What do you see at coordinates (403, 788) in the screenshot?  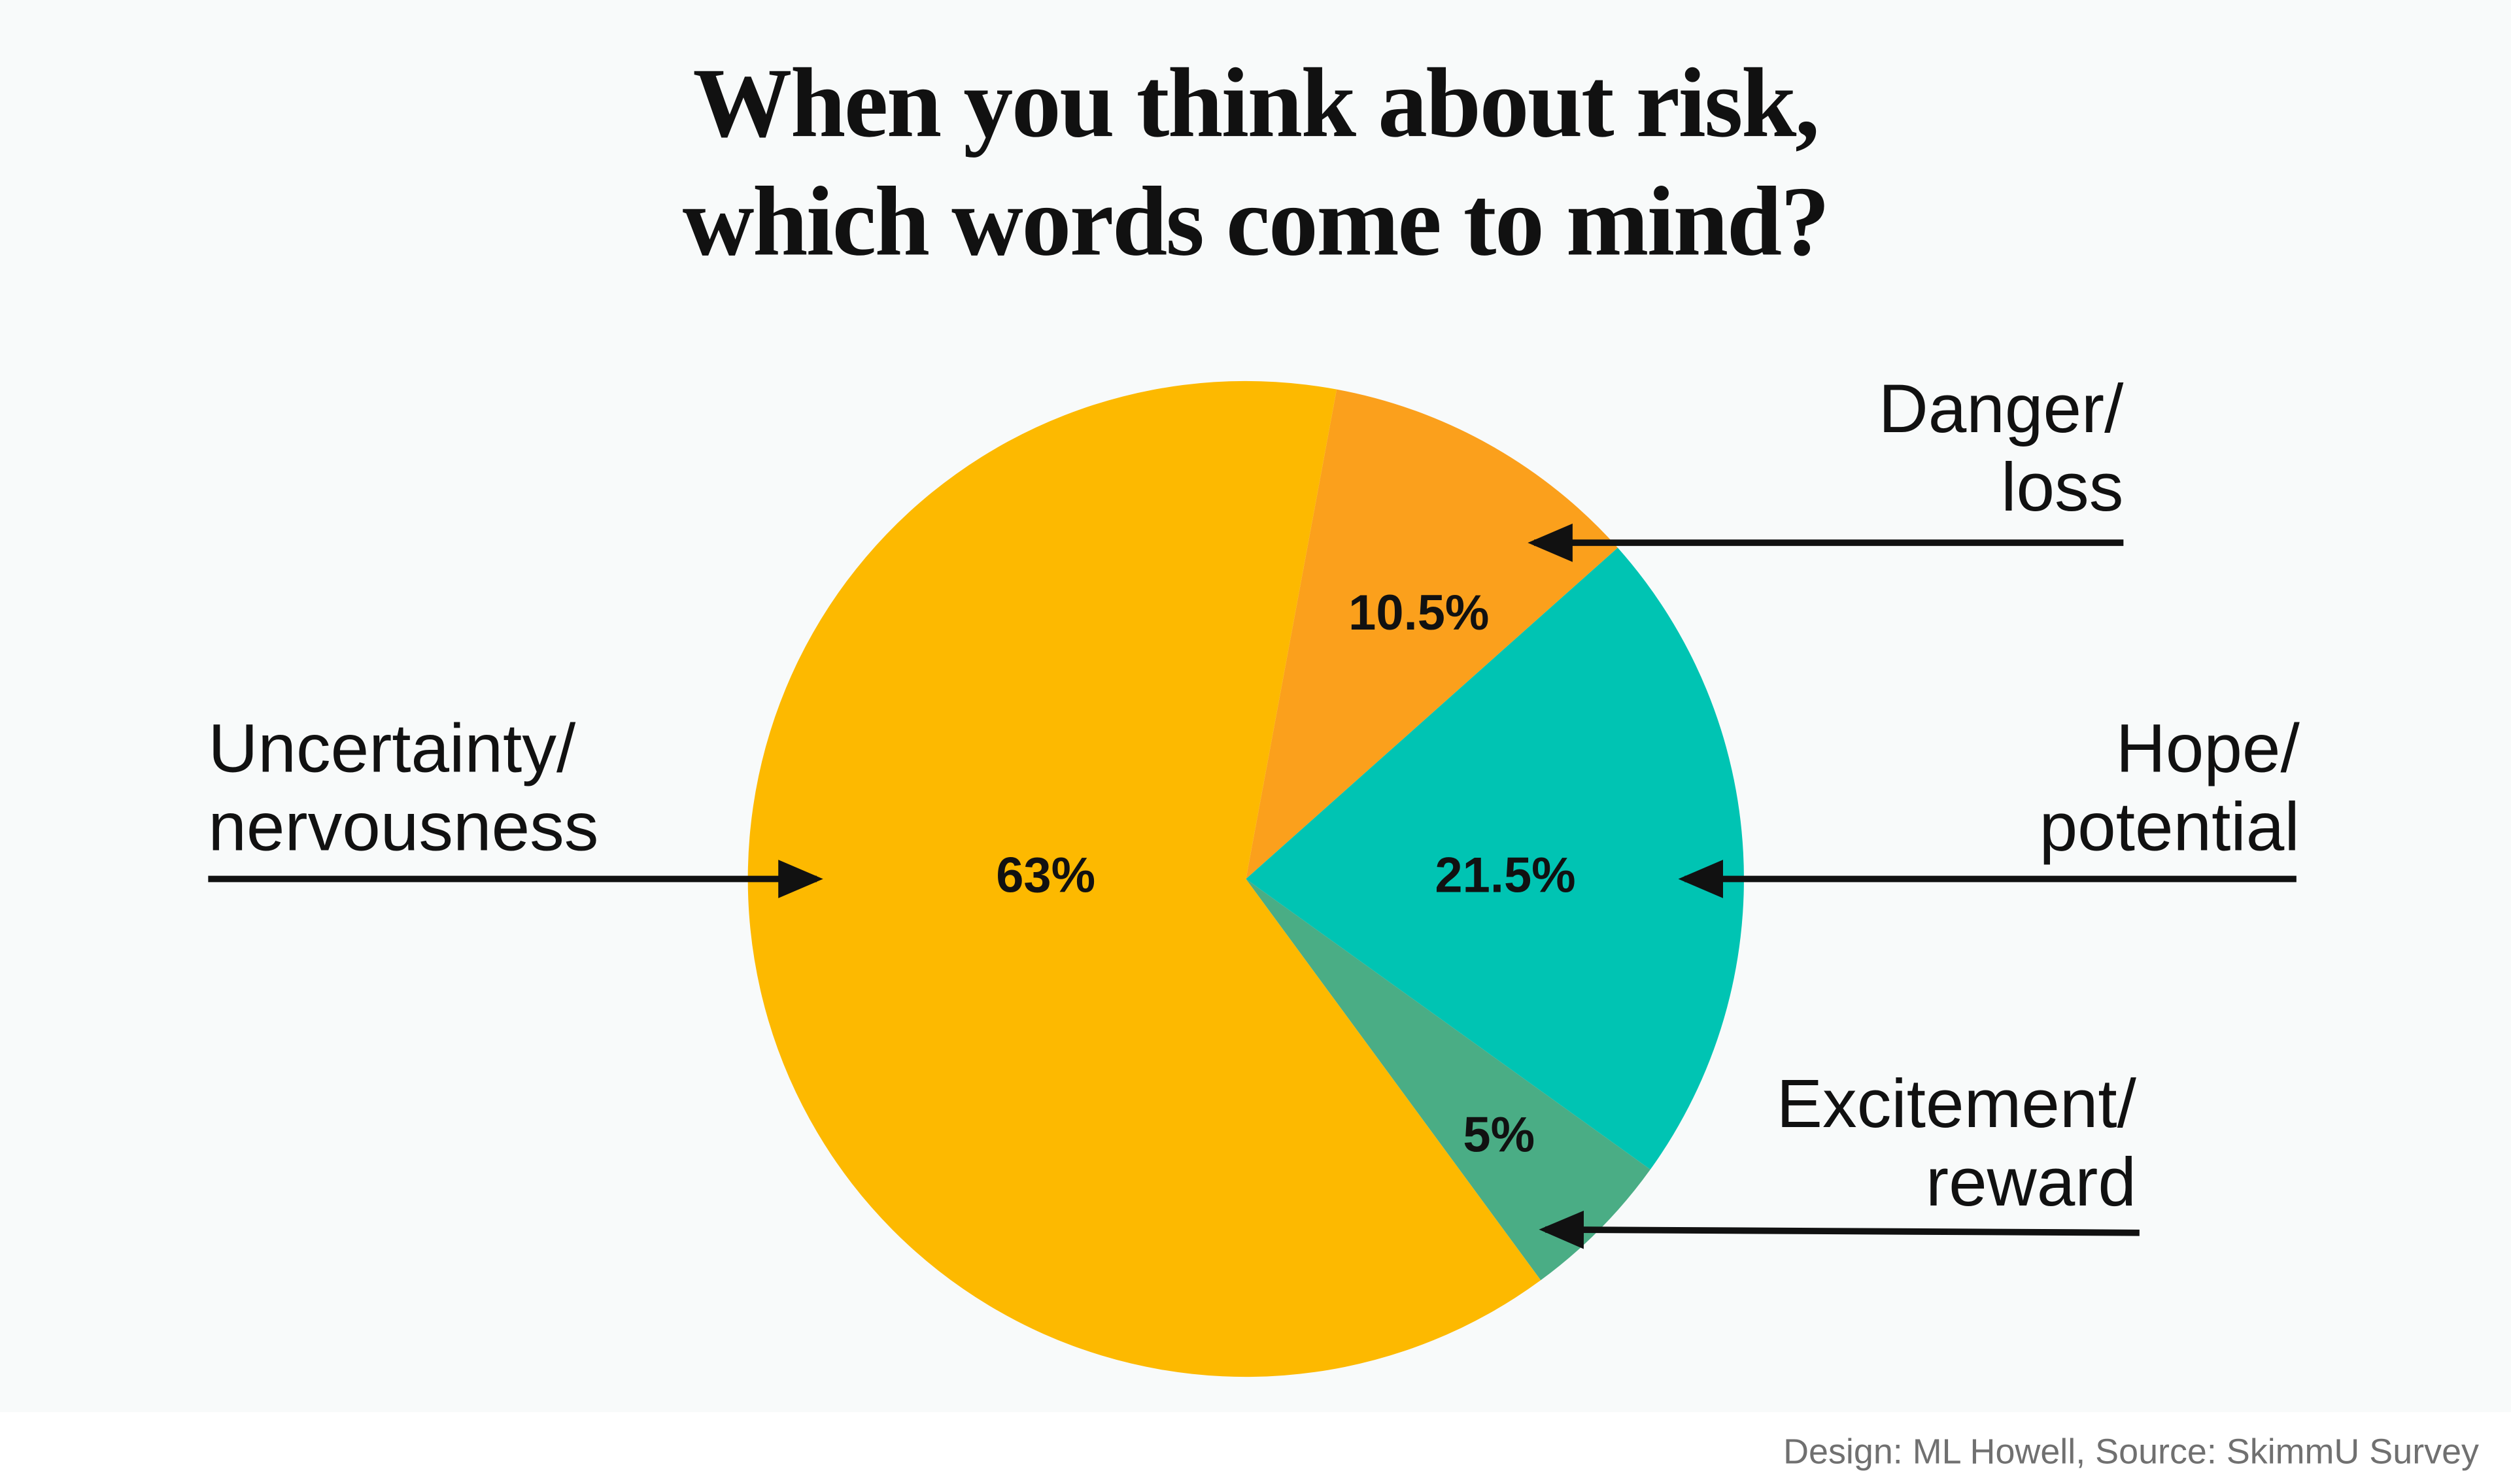 I see `category-label: Uncertainty/ nervousness` at bounding box center [403, 788].